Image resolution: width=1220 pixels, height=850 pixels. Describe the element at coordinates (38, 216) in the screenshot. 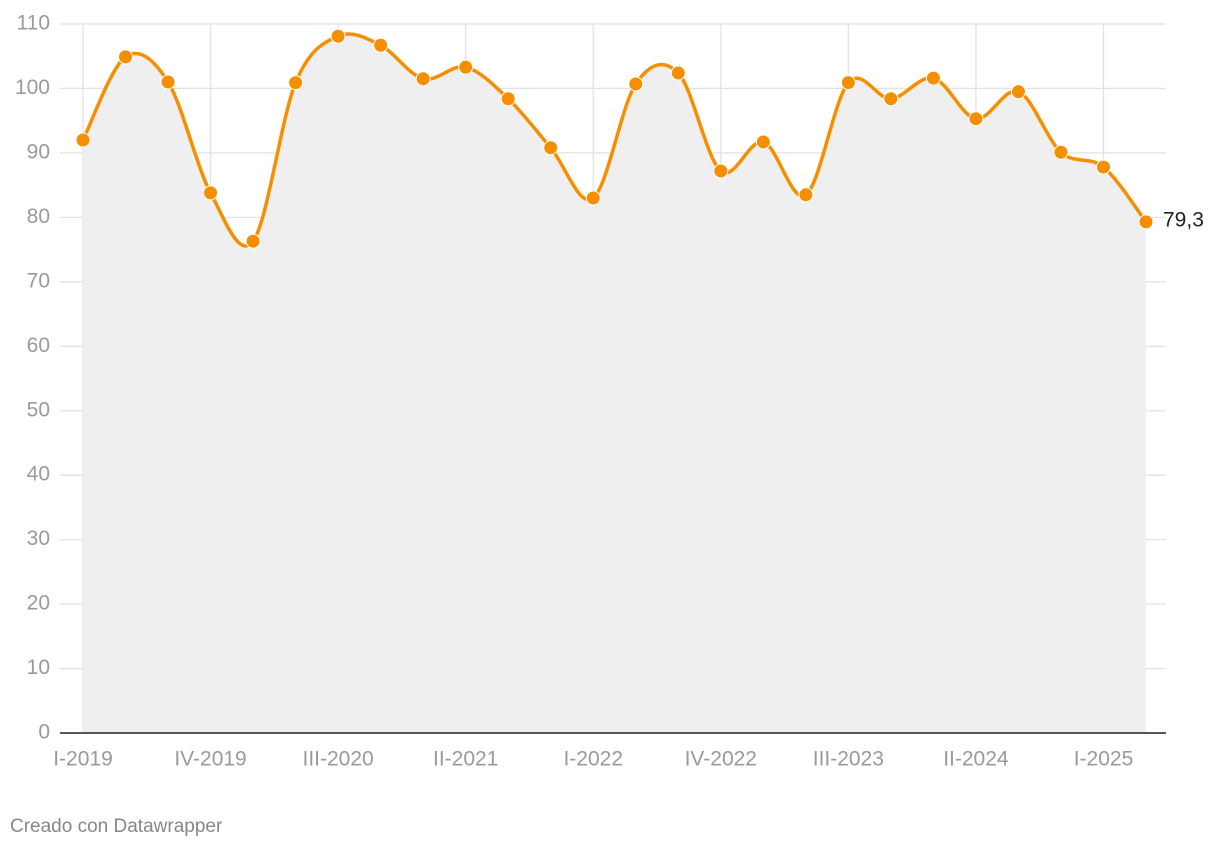

I see `y-tick-label: 80` at that location.